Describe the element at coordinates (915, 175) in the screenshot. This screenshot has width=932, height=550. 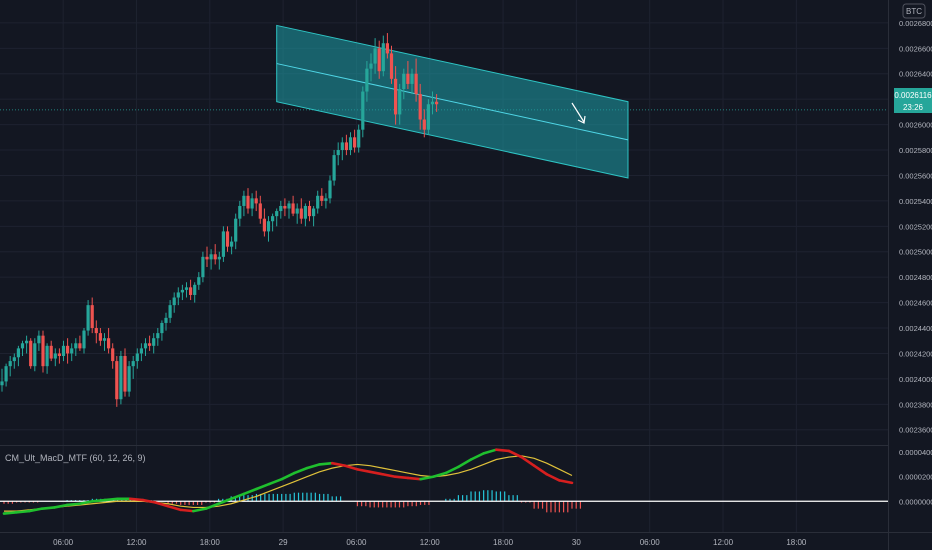
I see `price-tick-label: 0.0025600` at that location.